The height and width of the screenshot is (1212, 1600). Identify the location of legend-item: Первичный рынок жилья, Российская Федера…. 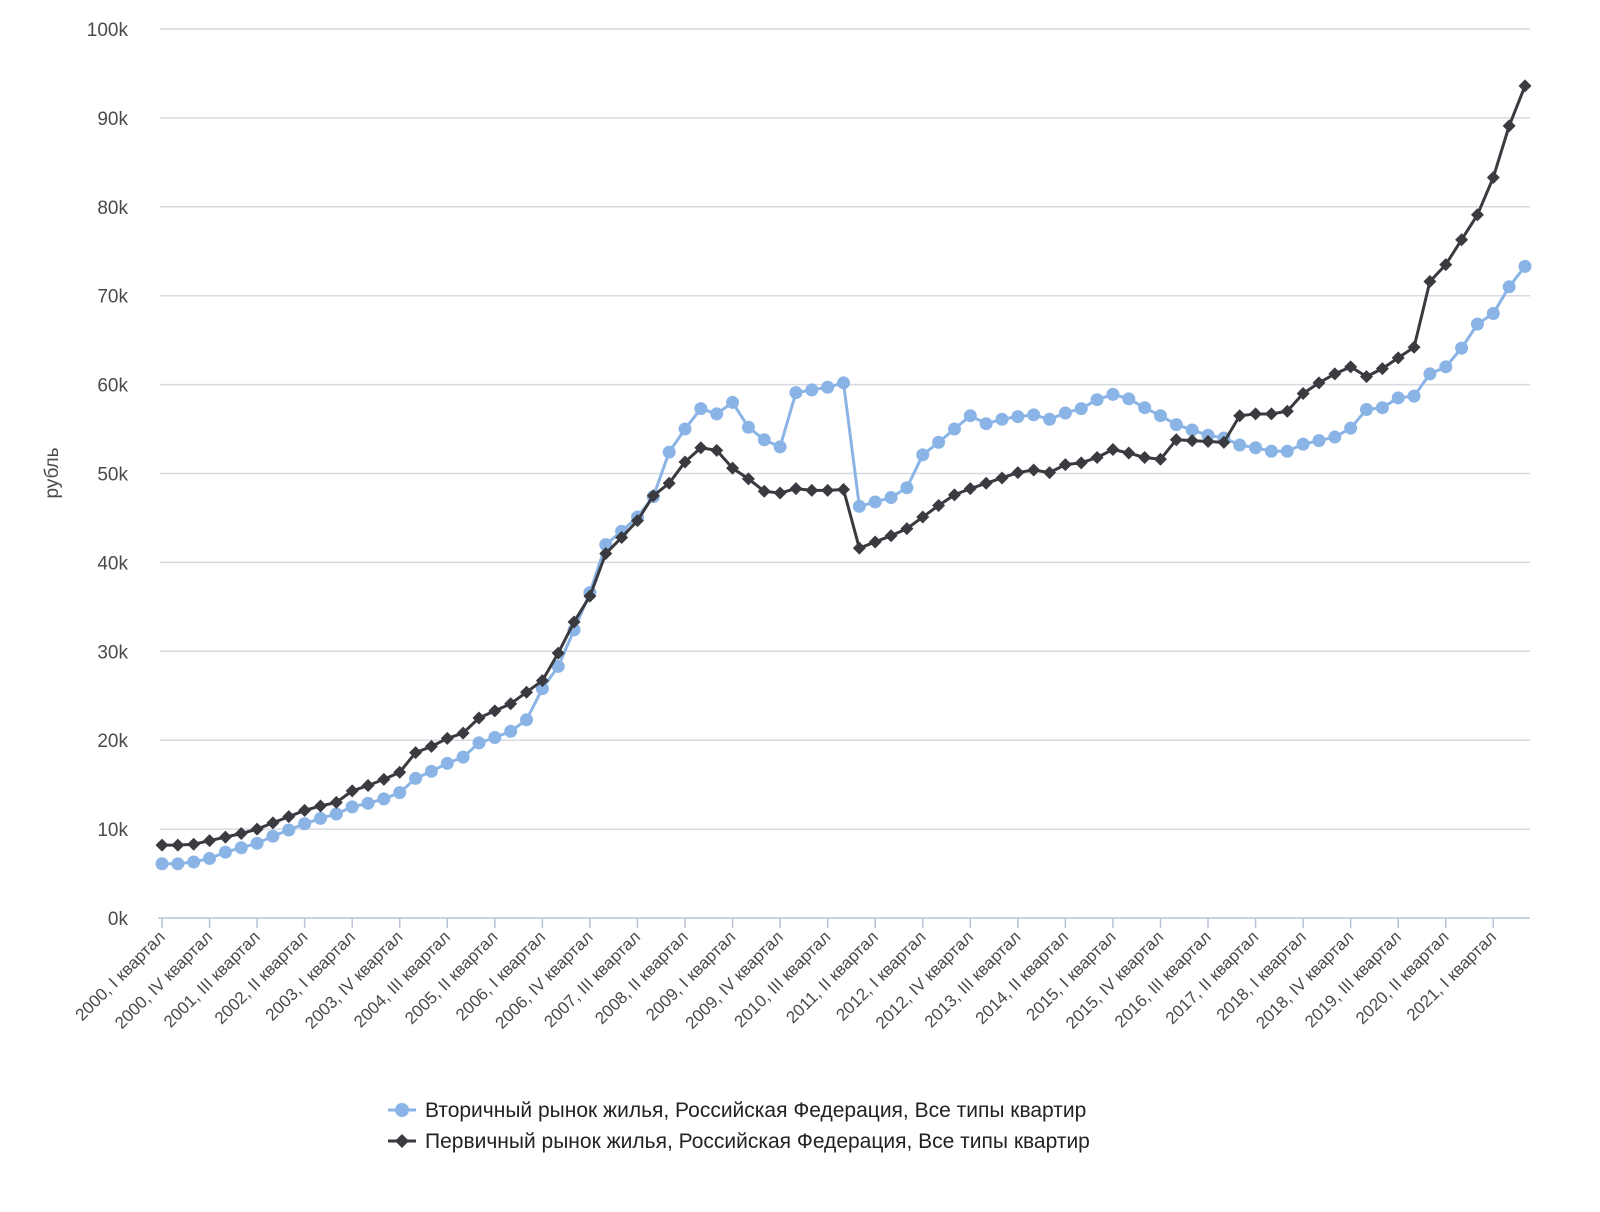
(739, 1141).